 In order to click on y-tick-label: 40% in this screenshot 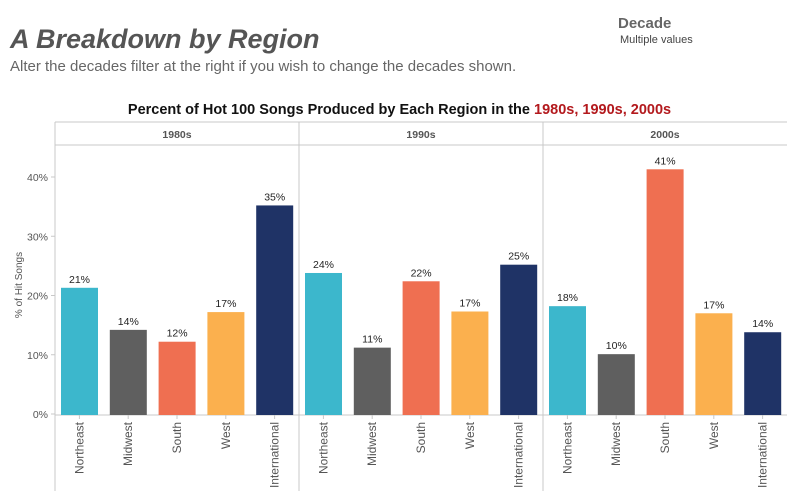, I will do `click(37, 178)`.